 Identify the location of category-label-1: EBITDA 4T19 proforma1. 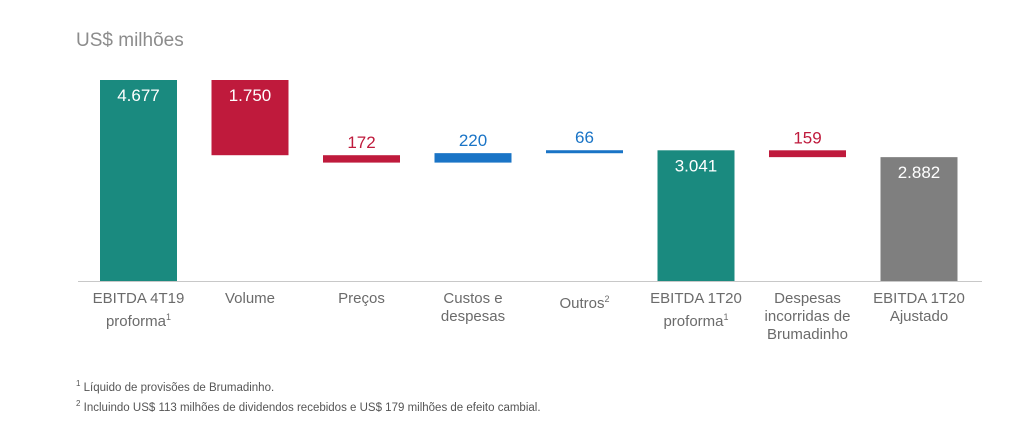
(138, 310).